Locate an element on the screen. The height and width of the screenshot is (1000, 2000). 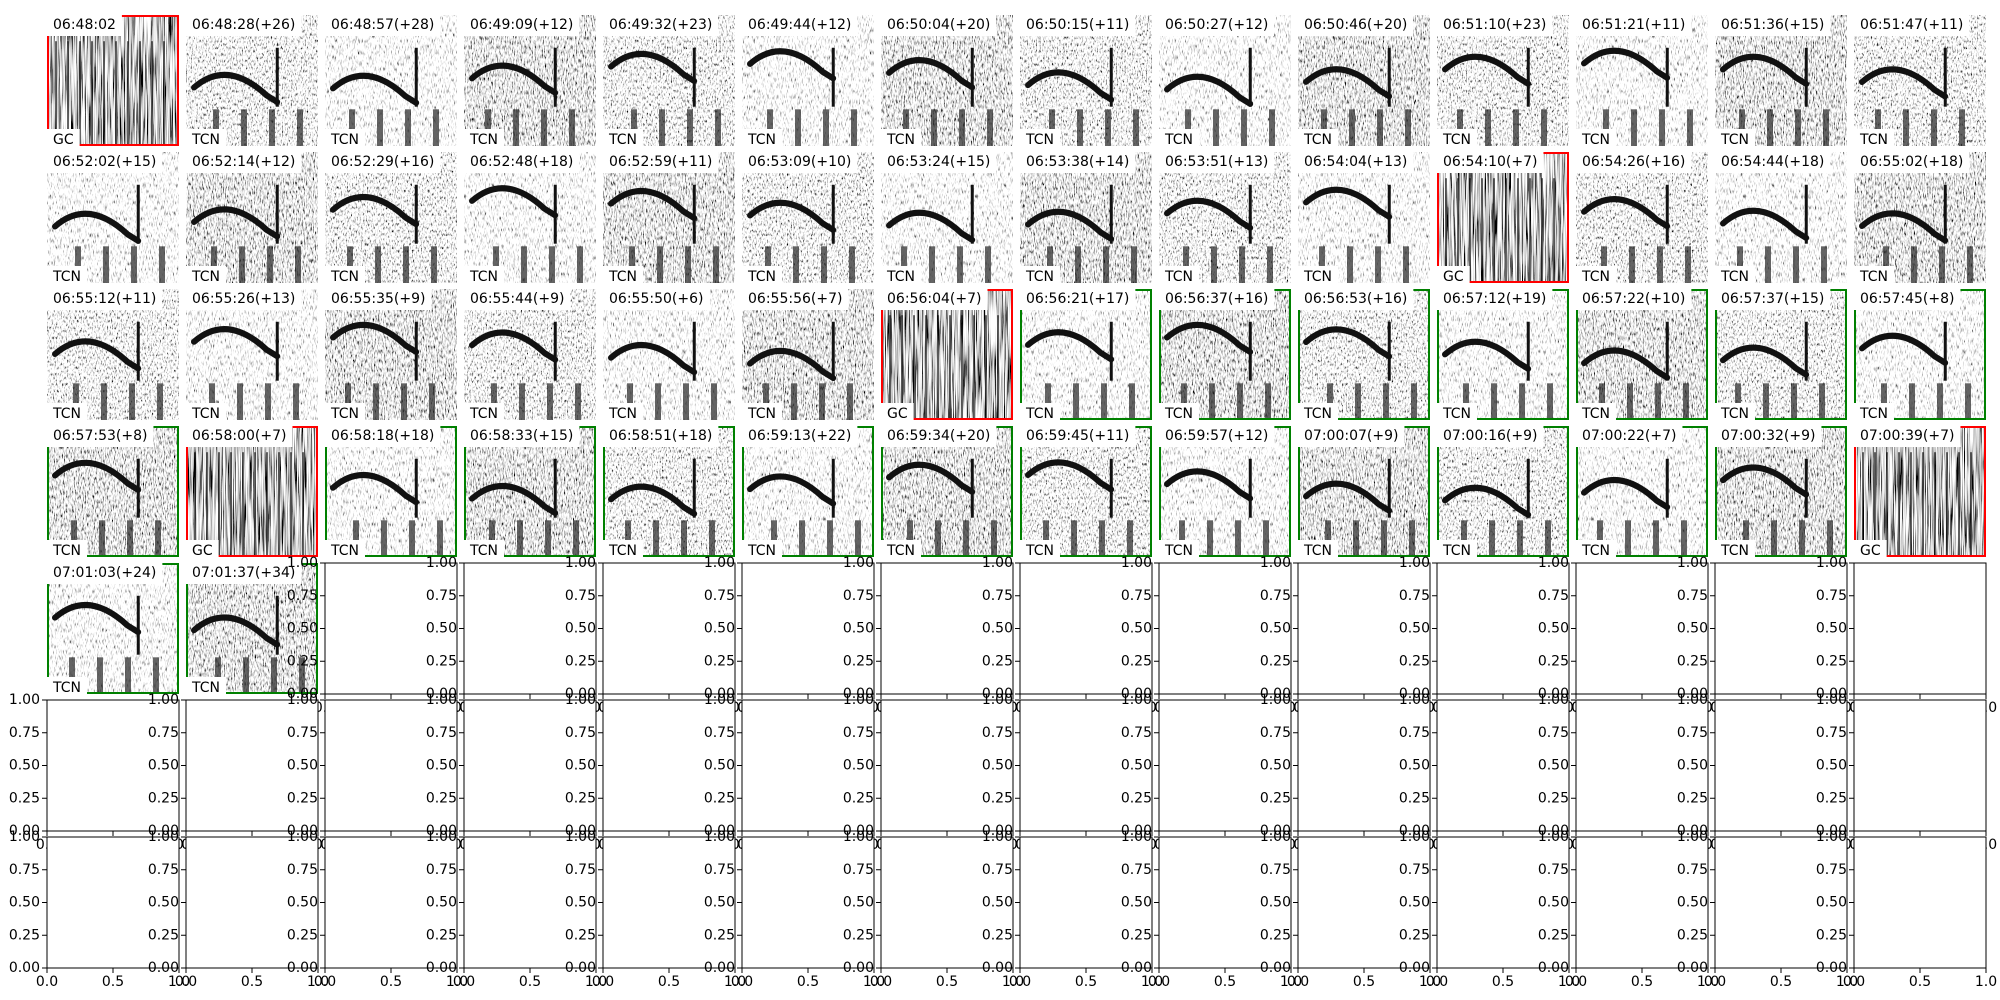
spectrogram-panel: 06:48:02 GC is located at coordinates (113, 82).